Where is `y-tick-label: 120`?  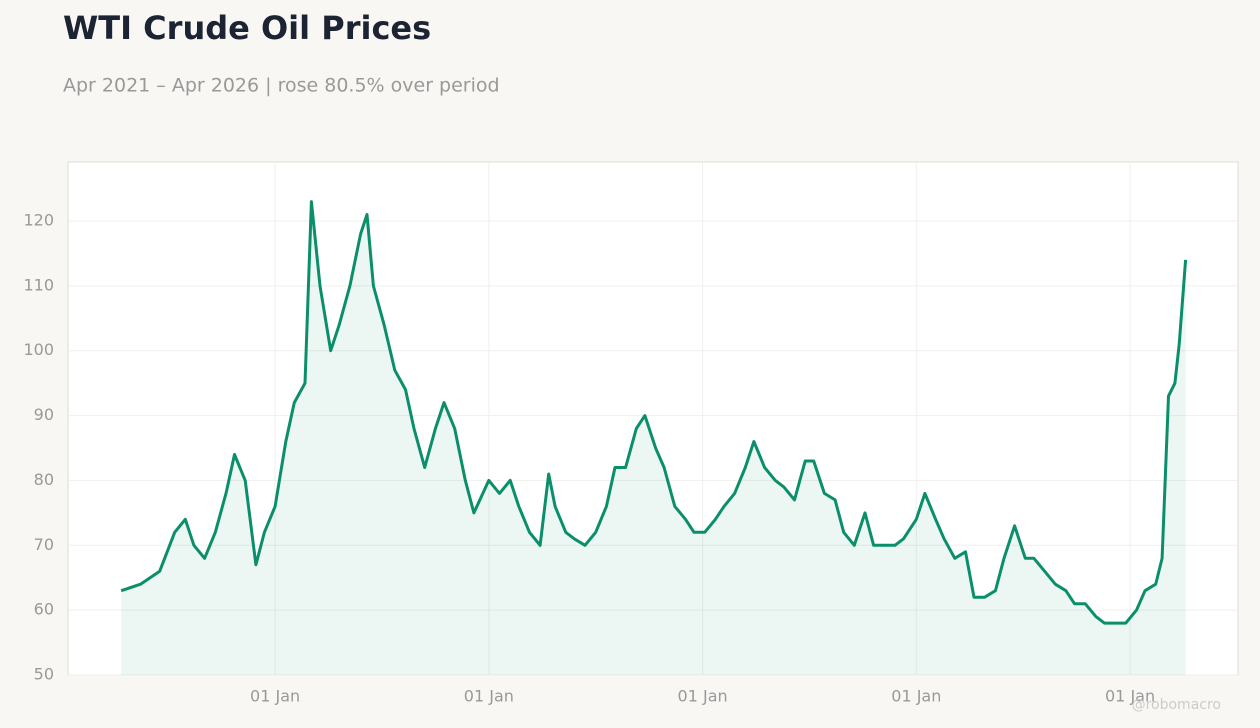
y-tick-label: 120 is located at coordinates (38, 220).